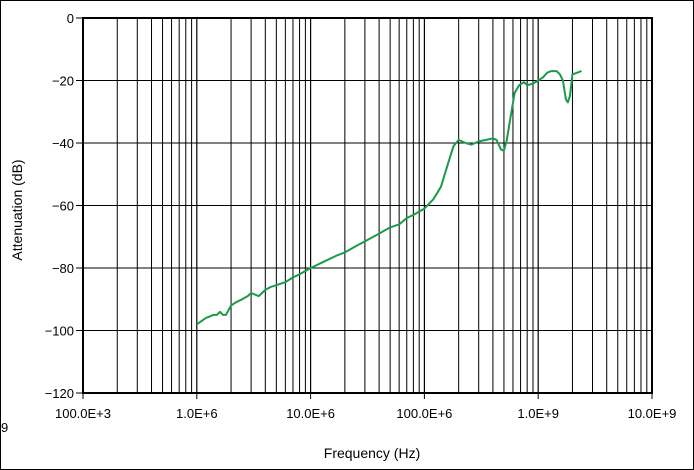 The height and width of the screenshot is (470, 694). I want to click on x-tick-label: 100.0E+6, so click(424, 413).